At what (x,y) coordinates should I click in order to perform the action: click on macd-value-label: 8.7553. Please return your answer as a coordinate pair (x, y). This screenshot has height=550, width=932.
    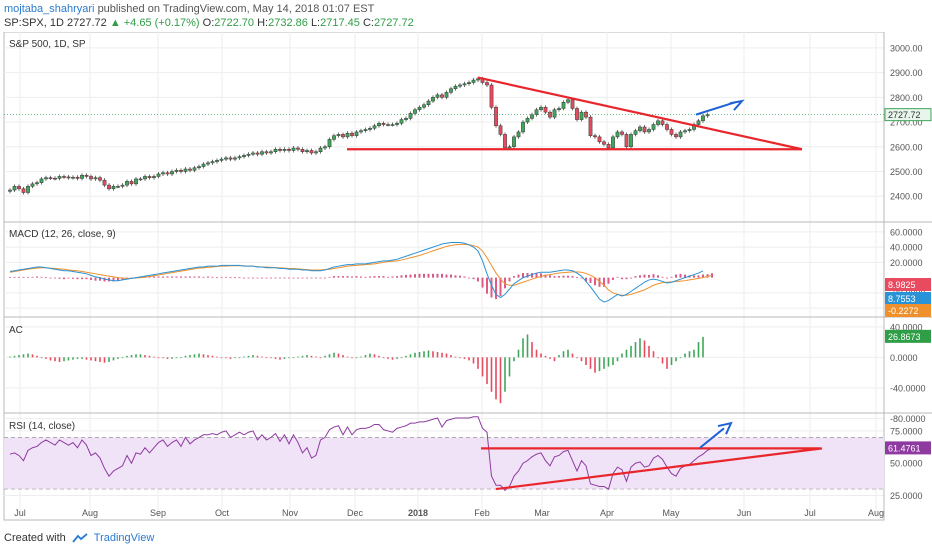
    Looking at the image, I should click on (902, 299).